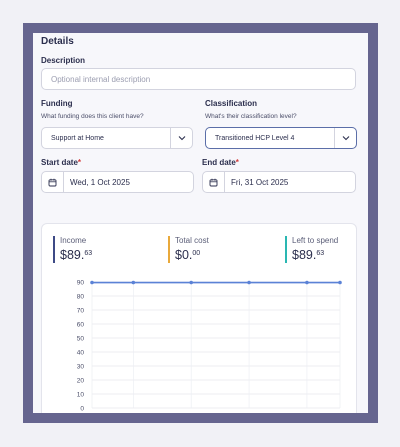 Image resolution: width=400 pixels, height=447 pixels. What do you see at coordinates (81, 324) in the screenshot?
I see `y-tick-label: 60` at bounding box center [81, 324].